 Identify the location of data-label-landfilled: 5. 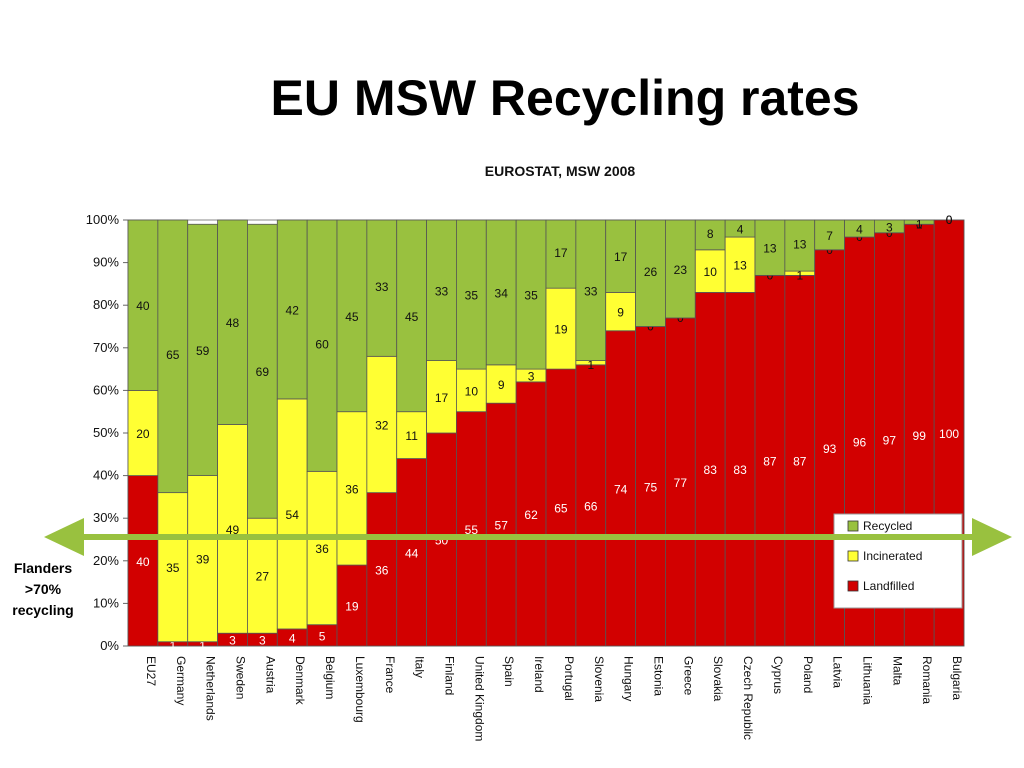
(322, 636).